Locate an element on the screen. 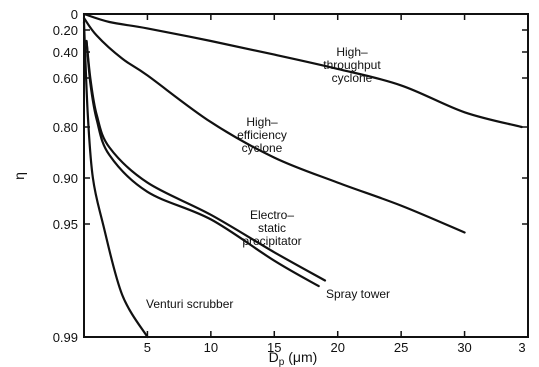 Image resolution: width=539 pixels, height=367 pixels. annotation-line: throughput is located at coordinates (352, 65).